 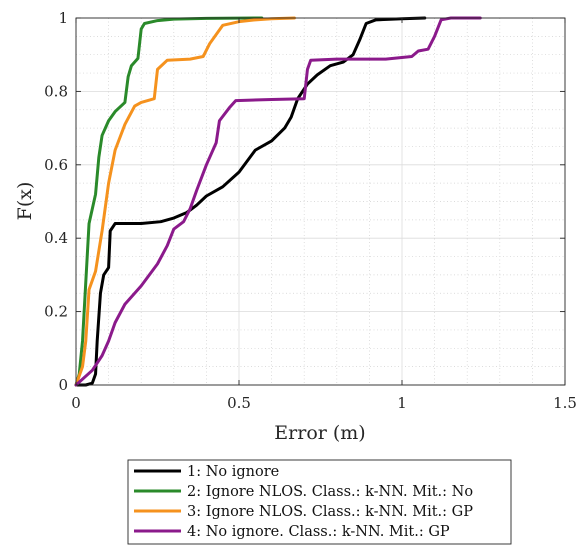 I want to click on x-tick-label: 1.5, so click(x=565, y=403).